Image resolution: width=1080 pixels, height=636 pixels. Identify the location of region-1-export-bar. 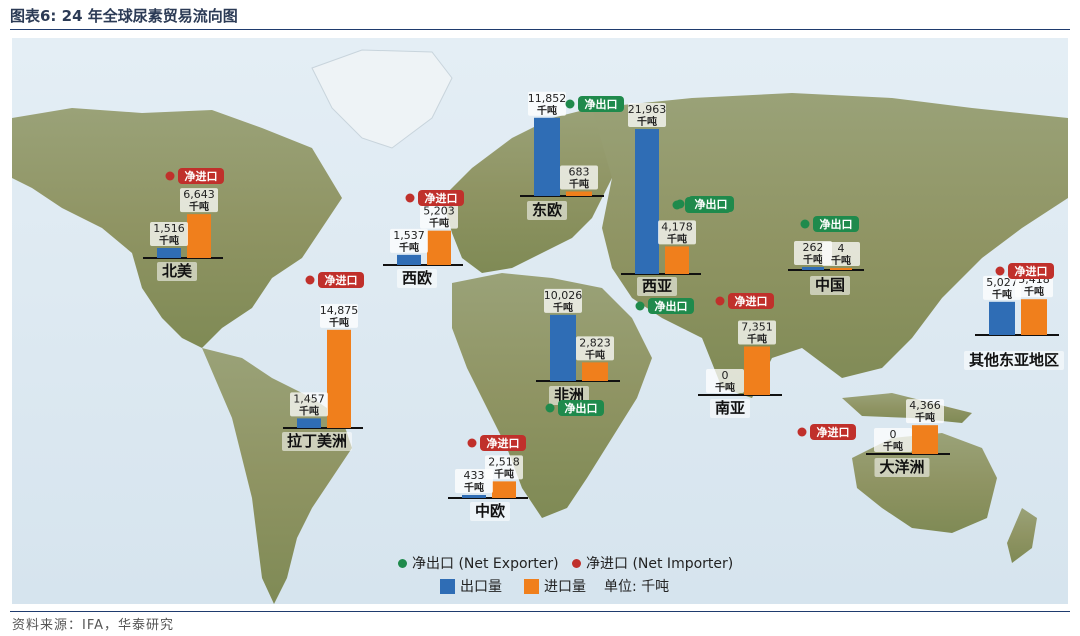
(409, 259).